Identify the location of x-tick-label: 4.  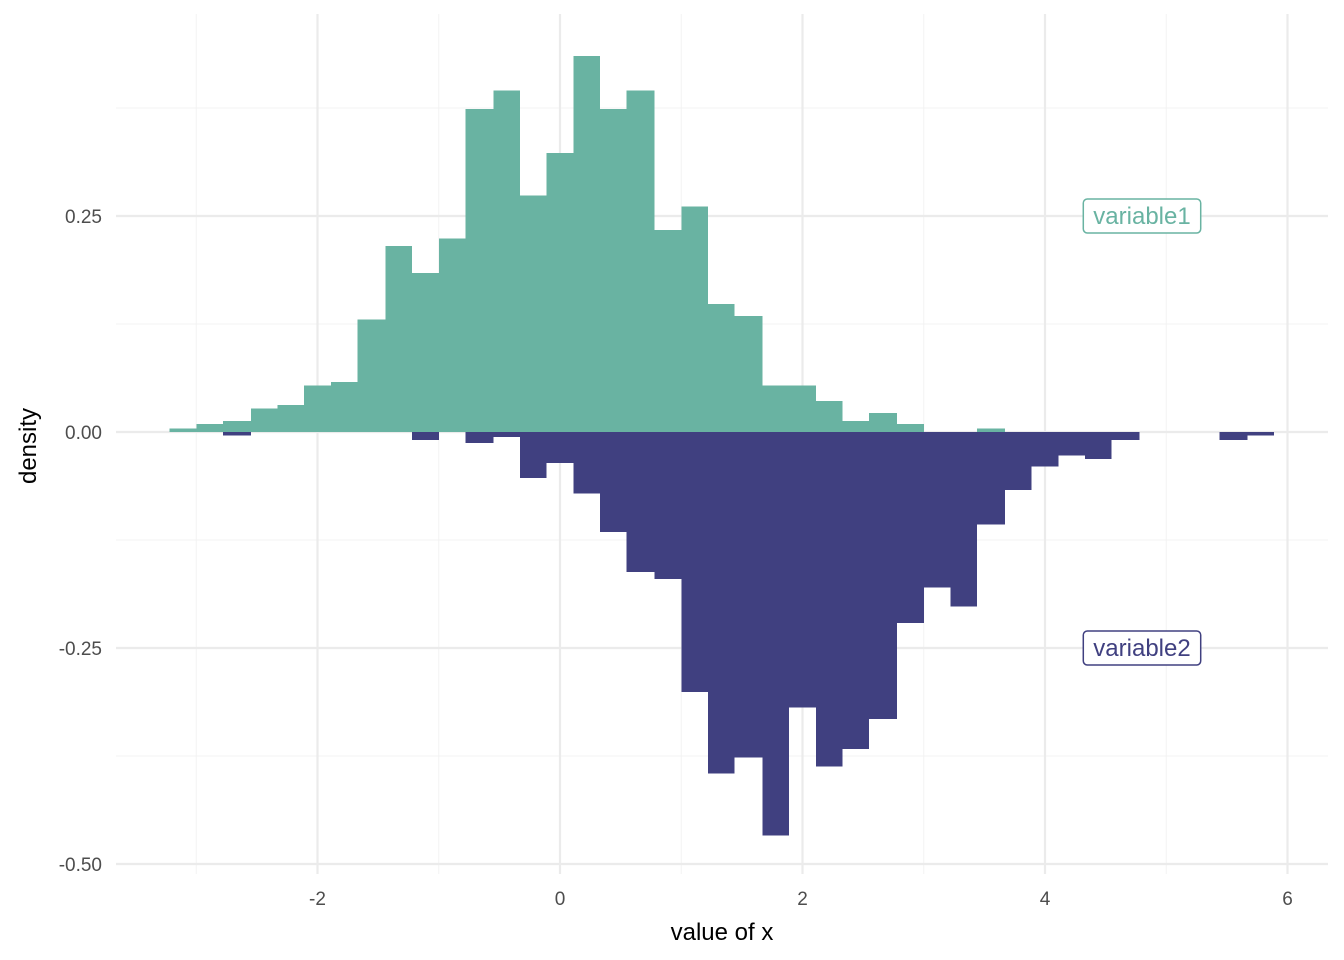
(1045, 899).